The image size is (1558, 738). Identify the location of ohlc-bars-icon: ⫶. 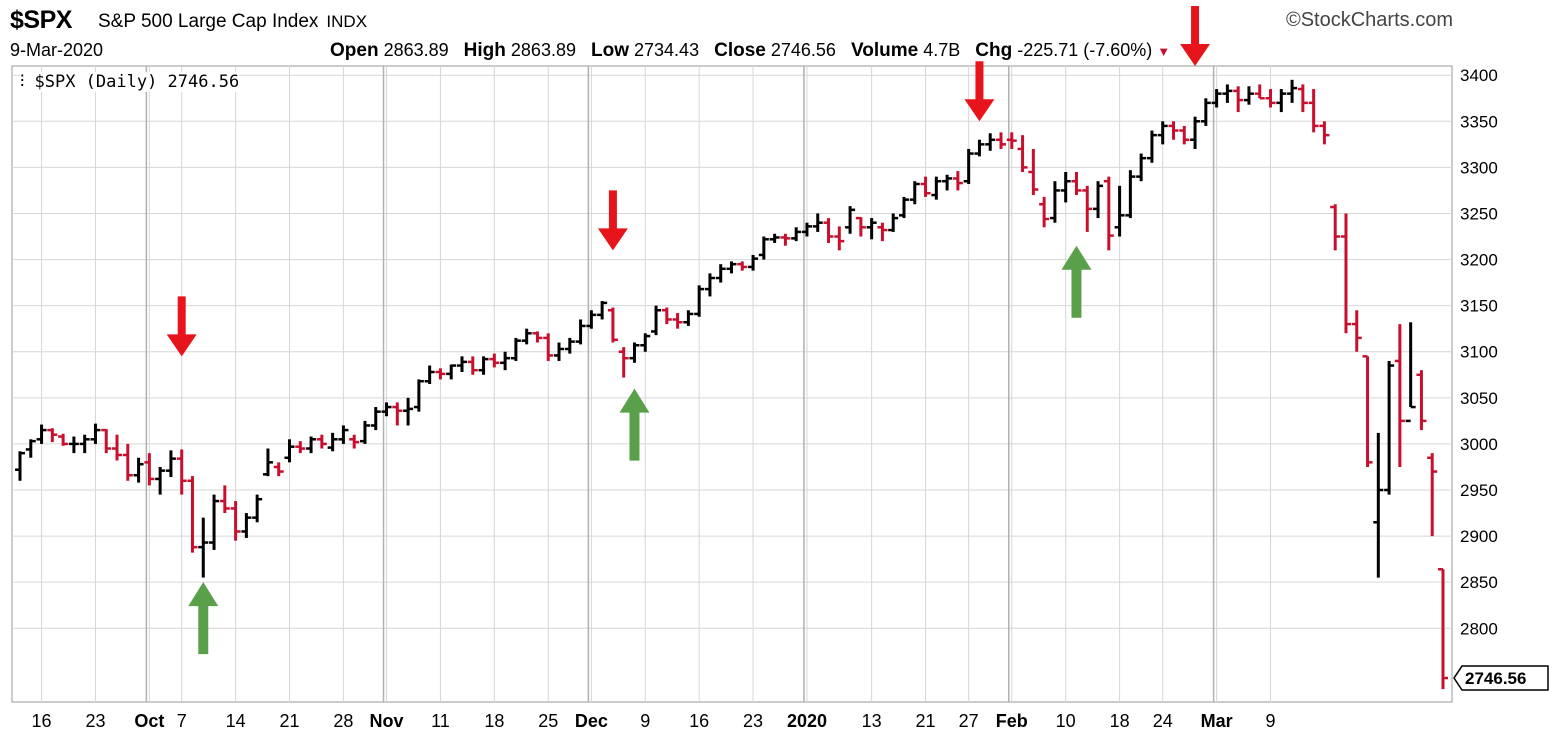
(22, 82).